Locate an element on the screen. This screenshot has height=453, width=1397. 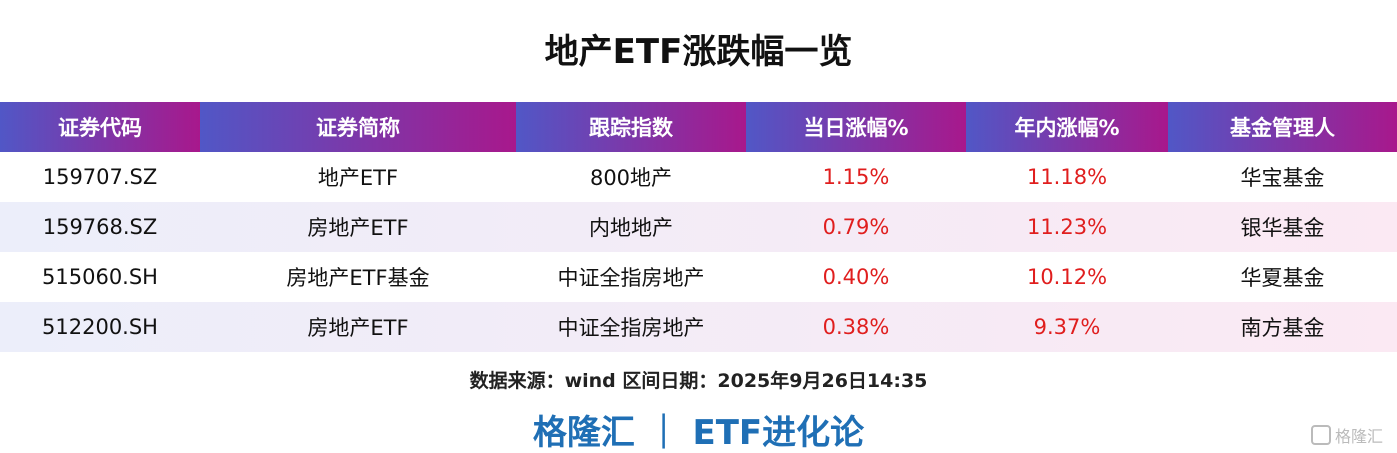
title: 地产ETF涨跌幅一览 is located at coordinates (698, 52).